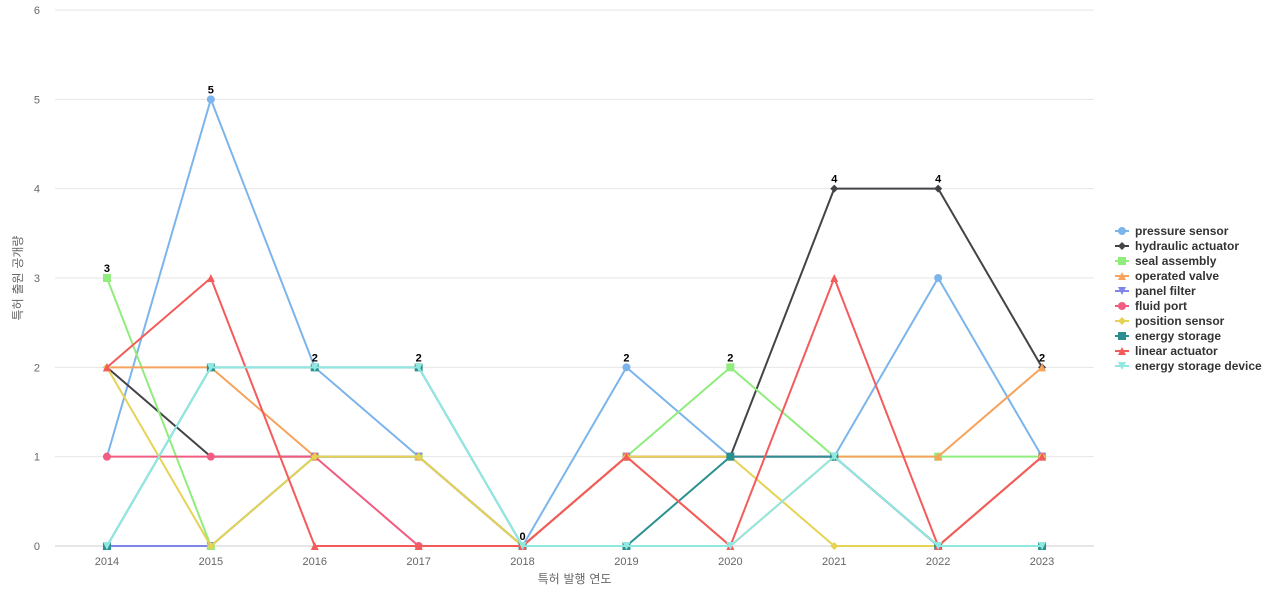 The height and width of the screenshot is (600, 1280). Describe the element at coordinates (1176, 261) in the screenshot. I see `legend-label: seal assembly` at that location.